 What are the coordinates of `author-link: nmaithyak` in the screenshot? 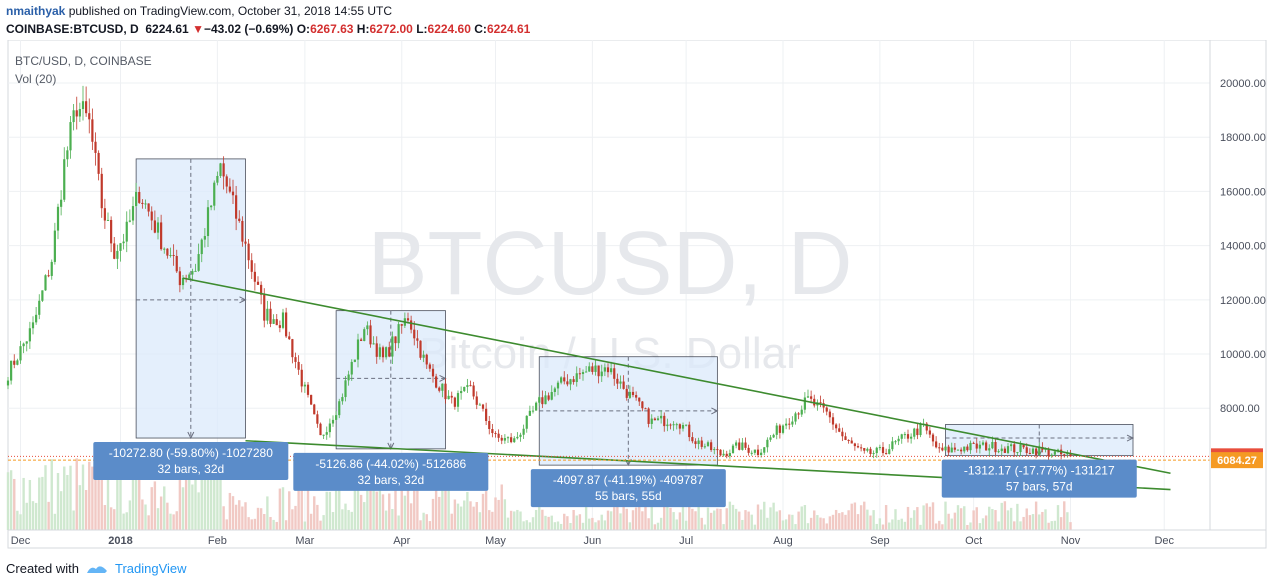 It's located at (36, 11).